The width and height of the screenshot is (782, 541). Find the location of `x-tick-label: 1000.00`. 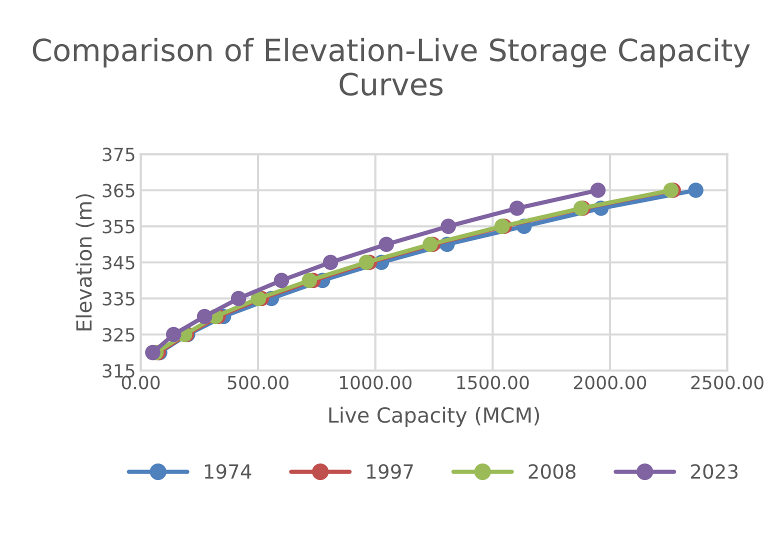

x-tick-label: 1000.00 is located at coordinates (376, 383).